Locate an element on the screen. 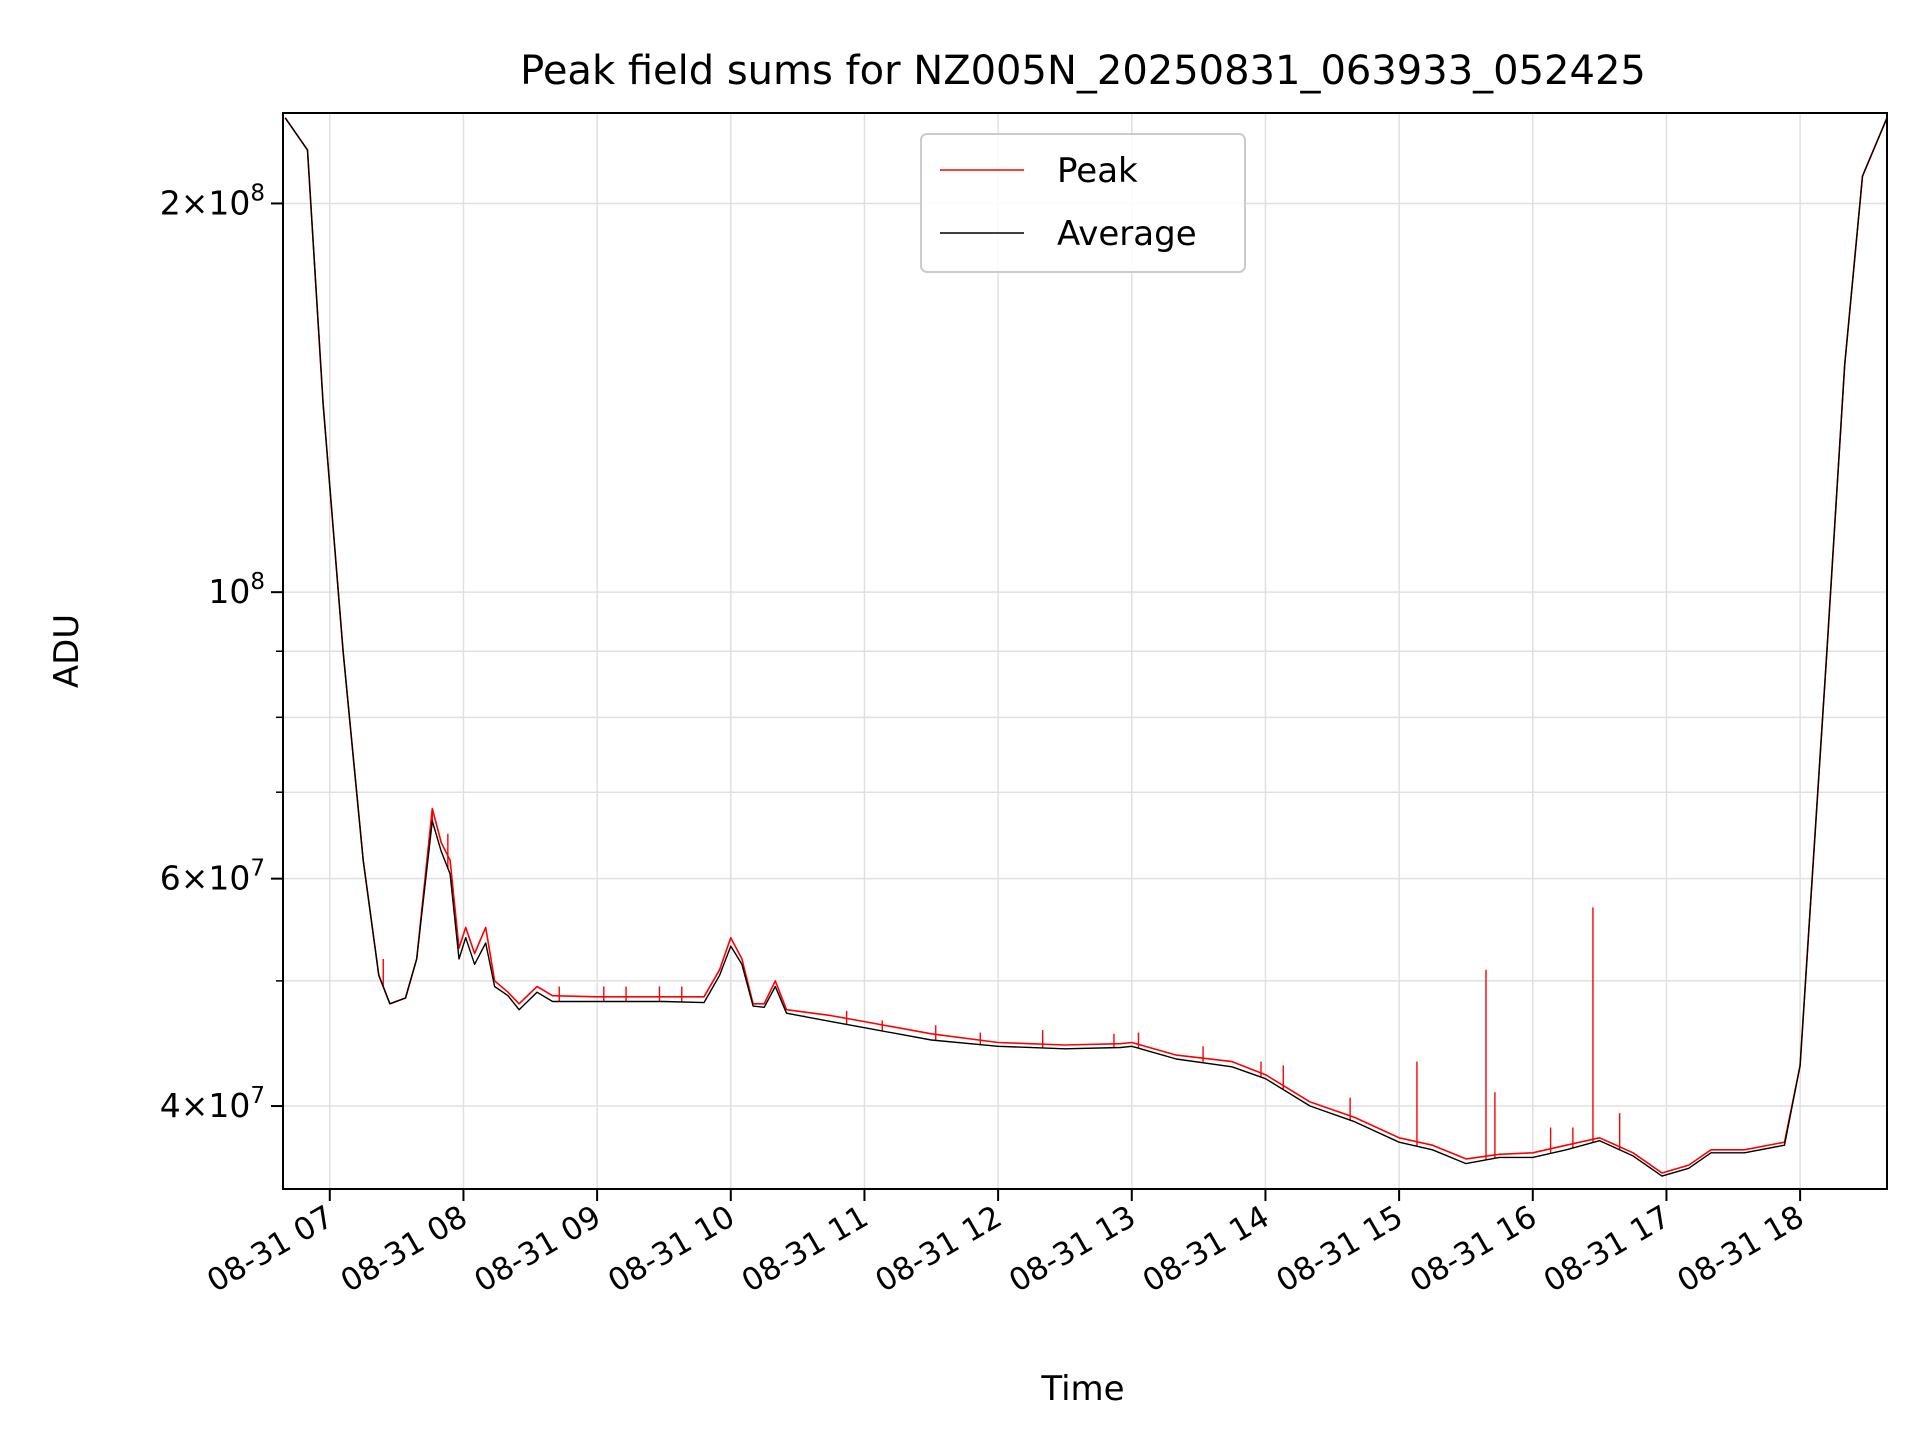 The height and width of the screenshot is (1440, 1920). y-axis-label: ADU is located at coordinates (67, 651).